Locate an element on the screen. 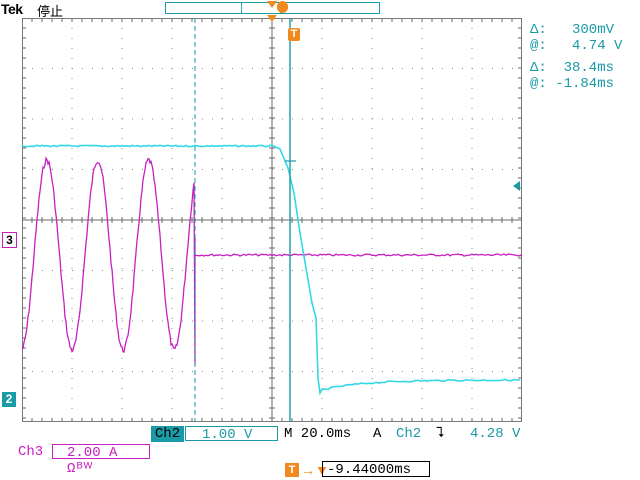 The image size is (640, 480). trigger-label: A is located at coordinates (377, 434).